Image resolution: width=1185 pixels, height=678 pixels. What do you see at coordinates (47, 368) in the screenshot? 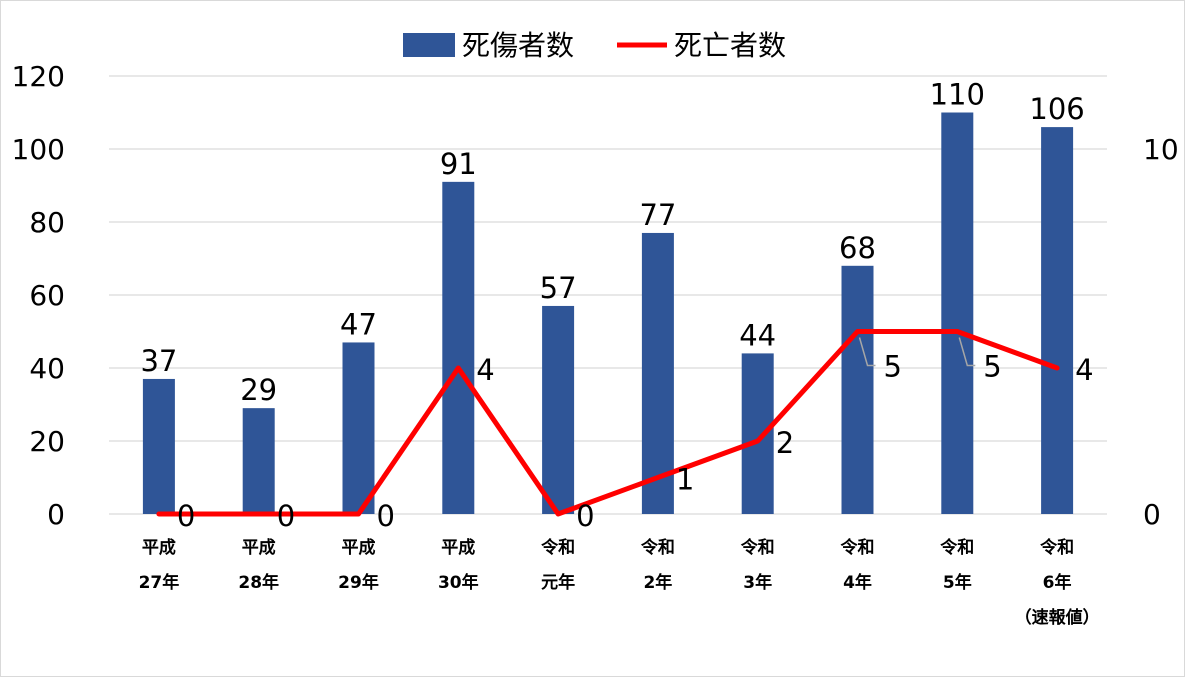
I see `left-y-tick-label: 40` at bounding box center [47, 368].